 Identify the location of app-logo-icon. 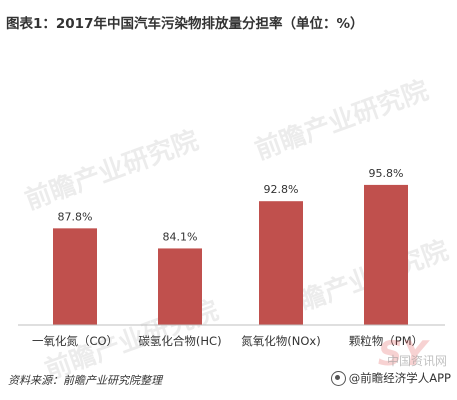
(338, 378).